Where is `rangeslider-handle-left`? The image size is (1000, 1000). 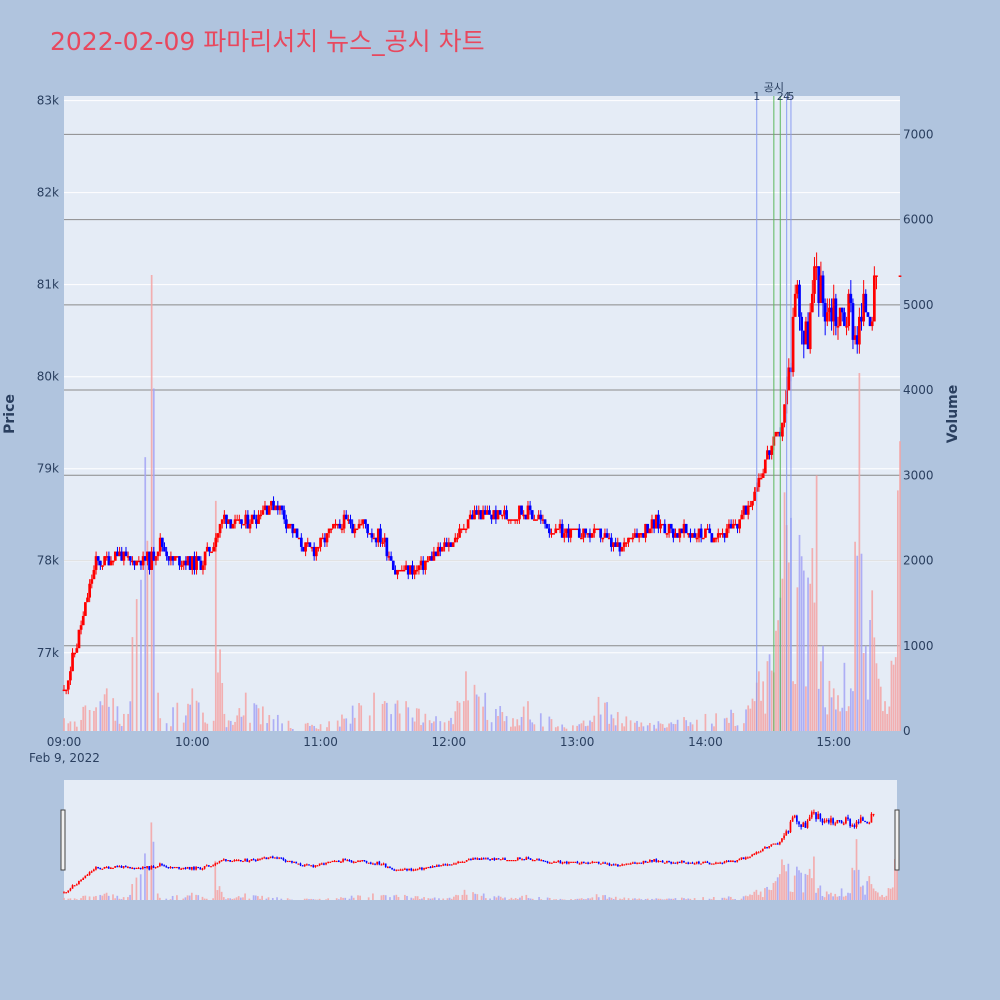 rangeslider-handle-left is located at coordinates (63, 840).